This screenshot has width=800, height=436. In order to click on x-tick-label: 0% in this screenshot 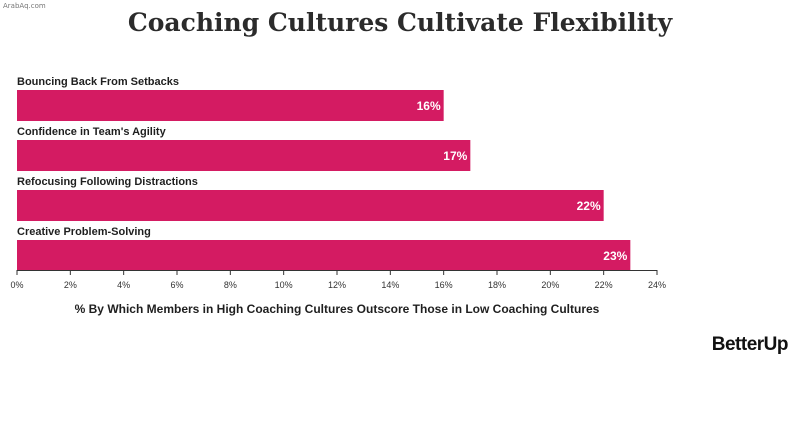, I will do `click(16, 285)`.